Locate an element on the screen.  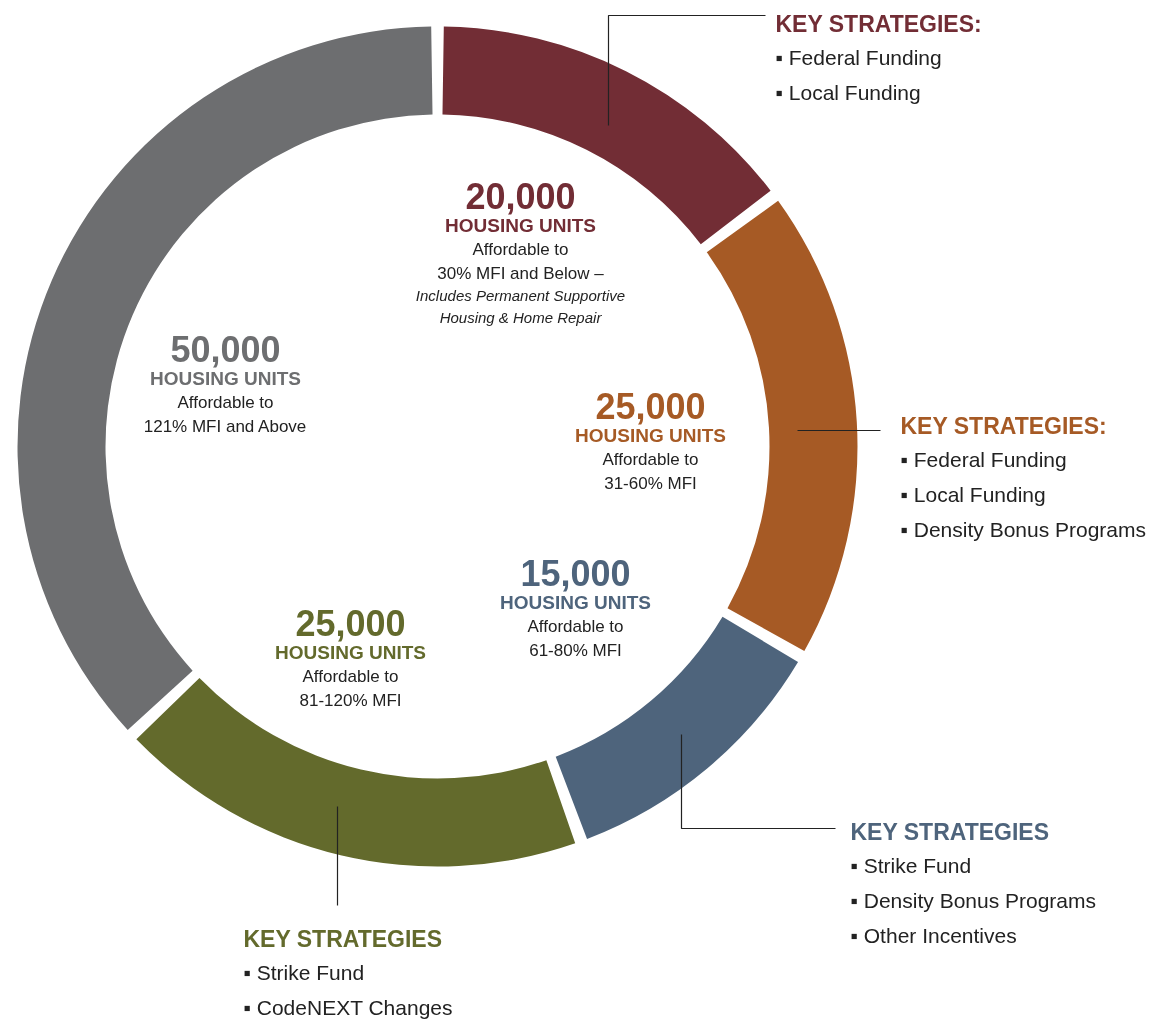
data-label: 20,000 is located at coordinates (520, 196).